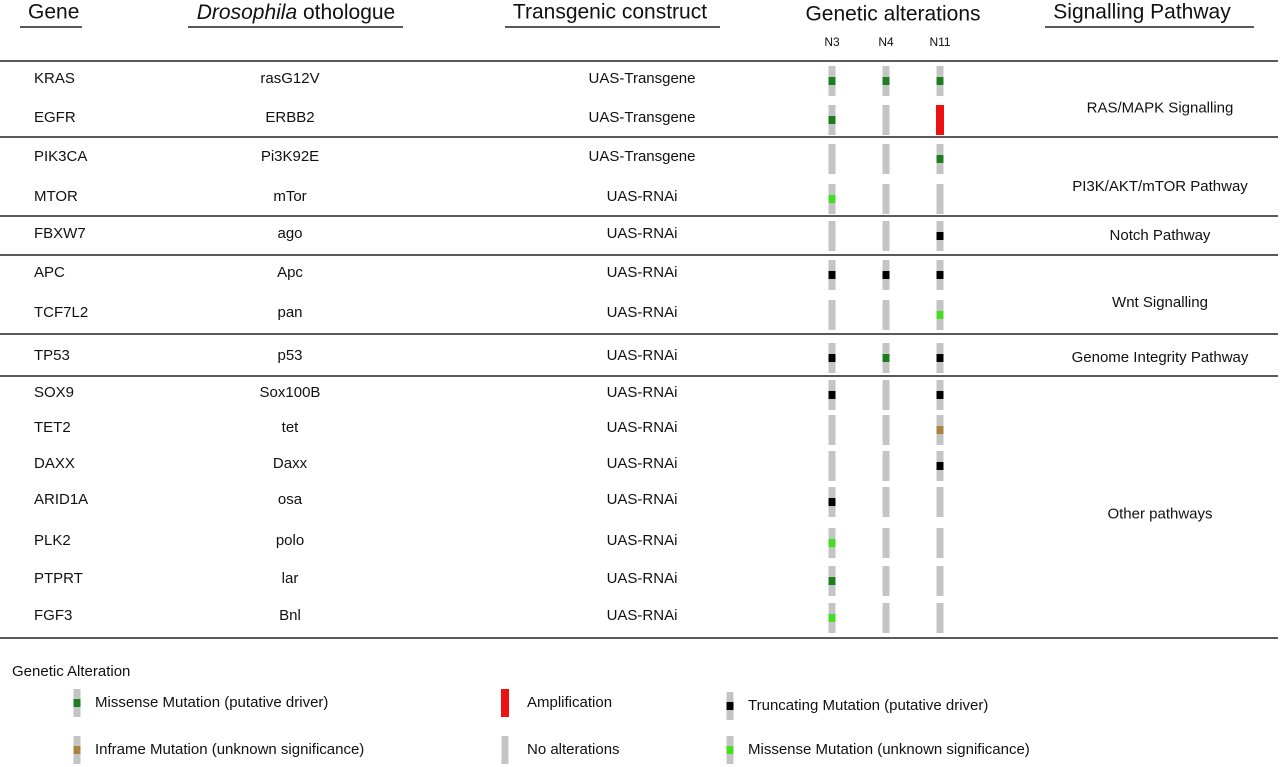 Image resolution: width=1280 pixels, height=767 pixels. What do you see at coordinates (940, 120) in the screenshot?
I see `amplification-bar` at bounding box center [940, 120].